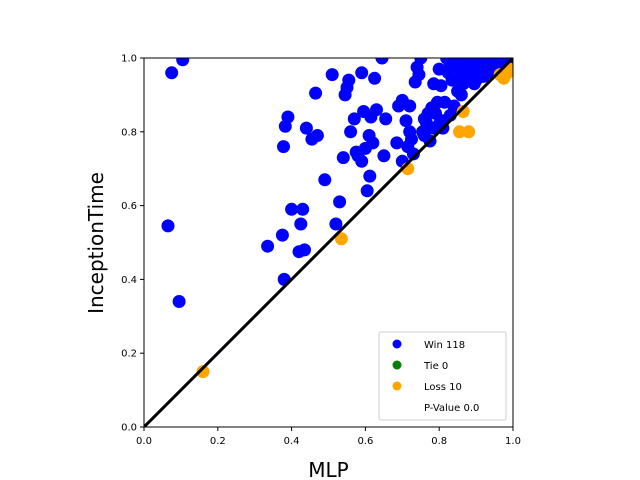  I want to click on x-tick-label: 0.4, so click(292, 441).